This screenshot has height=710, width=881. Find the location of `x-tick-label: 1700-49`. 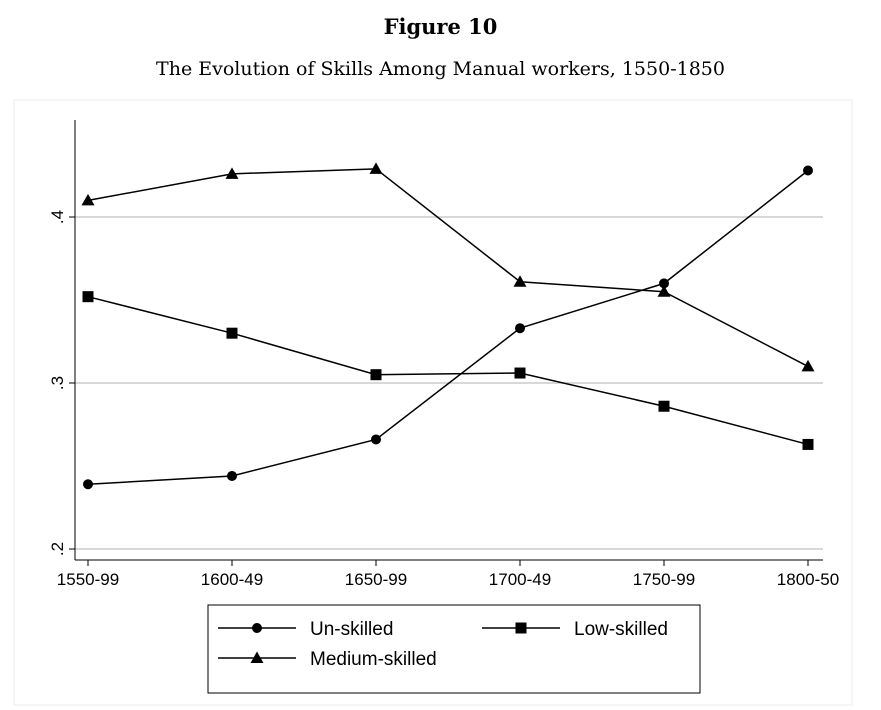

x-tick-label: 1700-49 is located at coordinates (520, 579).